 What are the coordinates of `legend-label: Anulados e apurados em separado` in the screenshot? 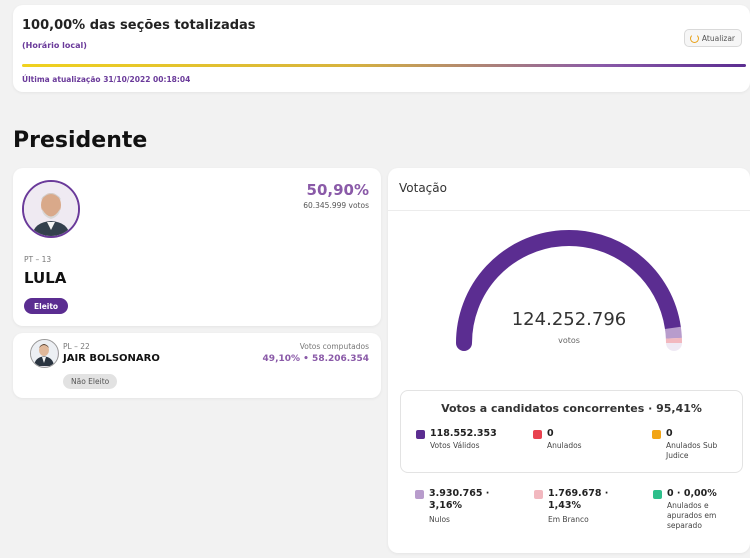 It's located at (692, 515).